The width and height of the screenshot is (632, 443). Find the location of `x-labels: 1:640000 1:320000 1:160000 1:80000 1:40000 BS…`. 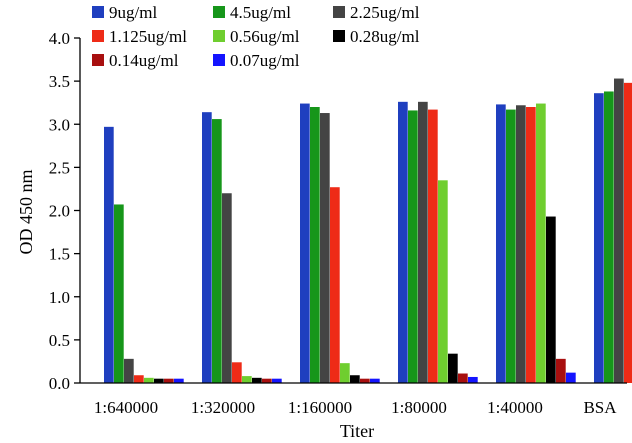

x-labels: 1:640000 1:320000 1:160000 1:80000 1:40000 BS… is located at coordinates (355, 407).